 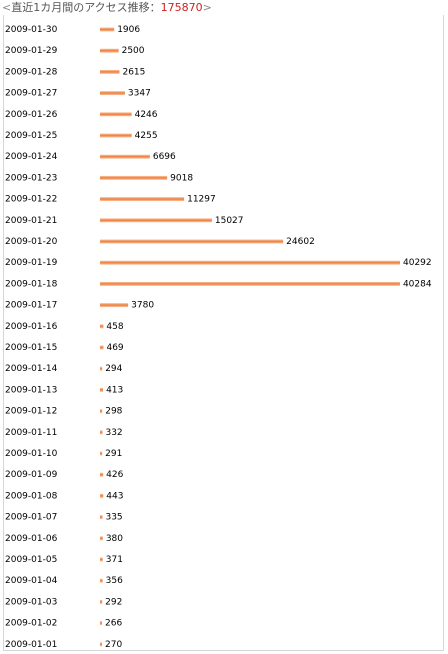 What do you see at coordinates (113, 412) in the screenshot?
I see `value-label: 298` at bounding box center [113, 412].